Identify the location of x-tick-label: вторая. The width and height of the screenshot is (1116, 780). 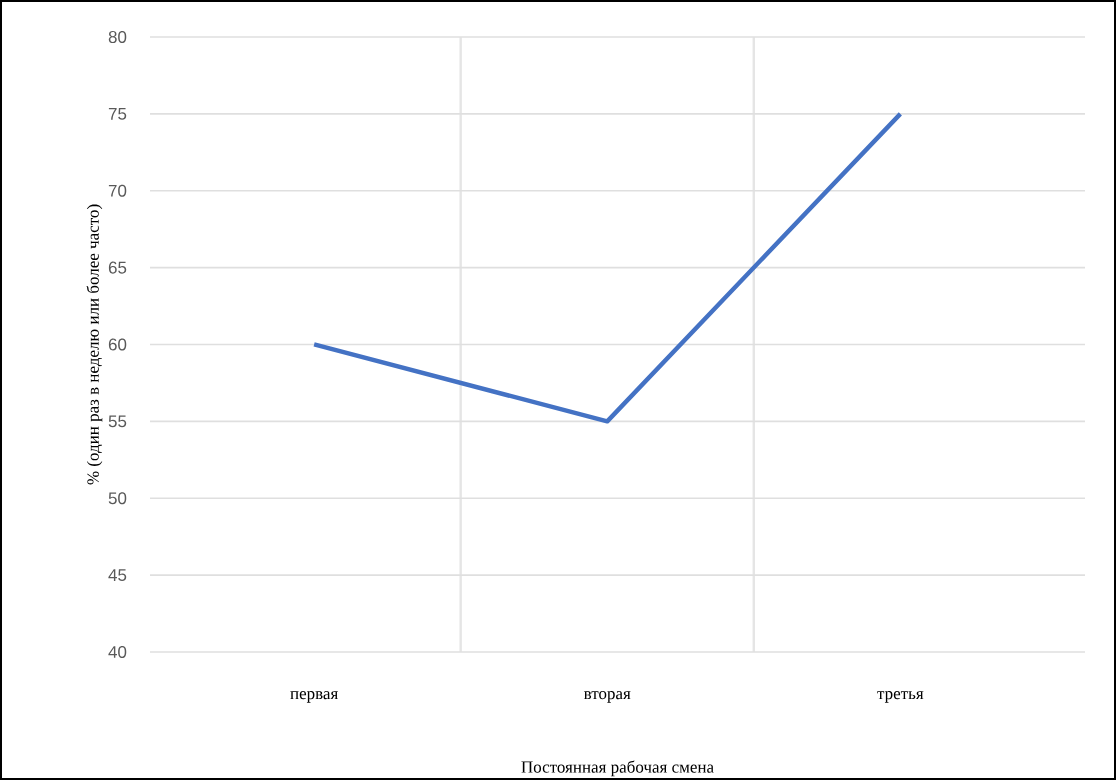
(607, 697).